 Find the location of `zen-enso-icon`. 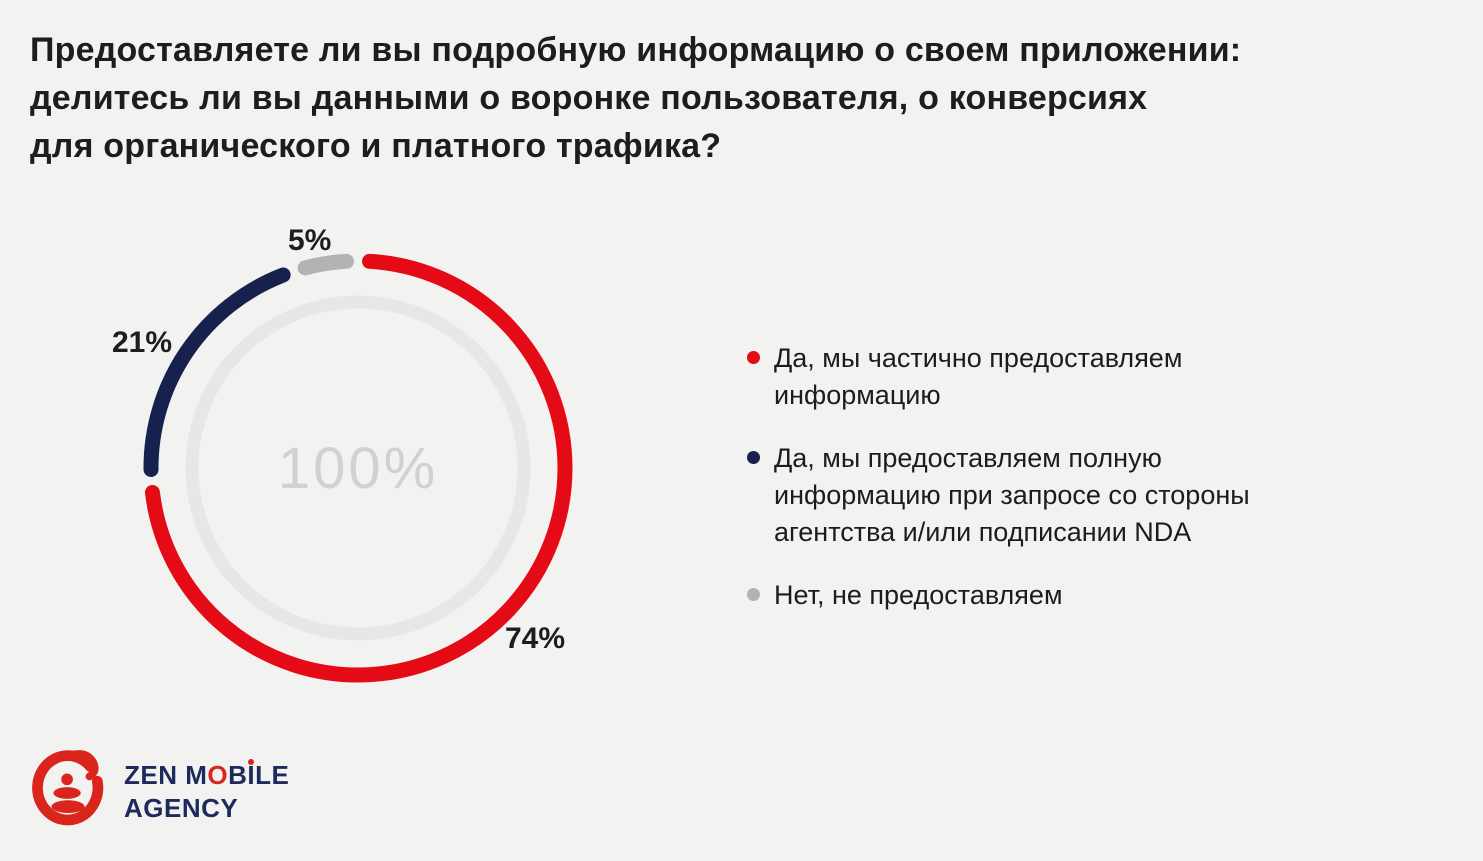

zen-enso-icon is located at coordinates (68, 788).